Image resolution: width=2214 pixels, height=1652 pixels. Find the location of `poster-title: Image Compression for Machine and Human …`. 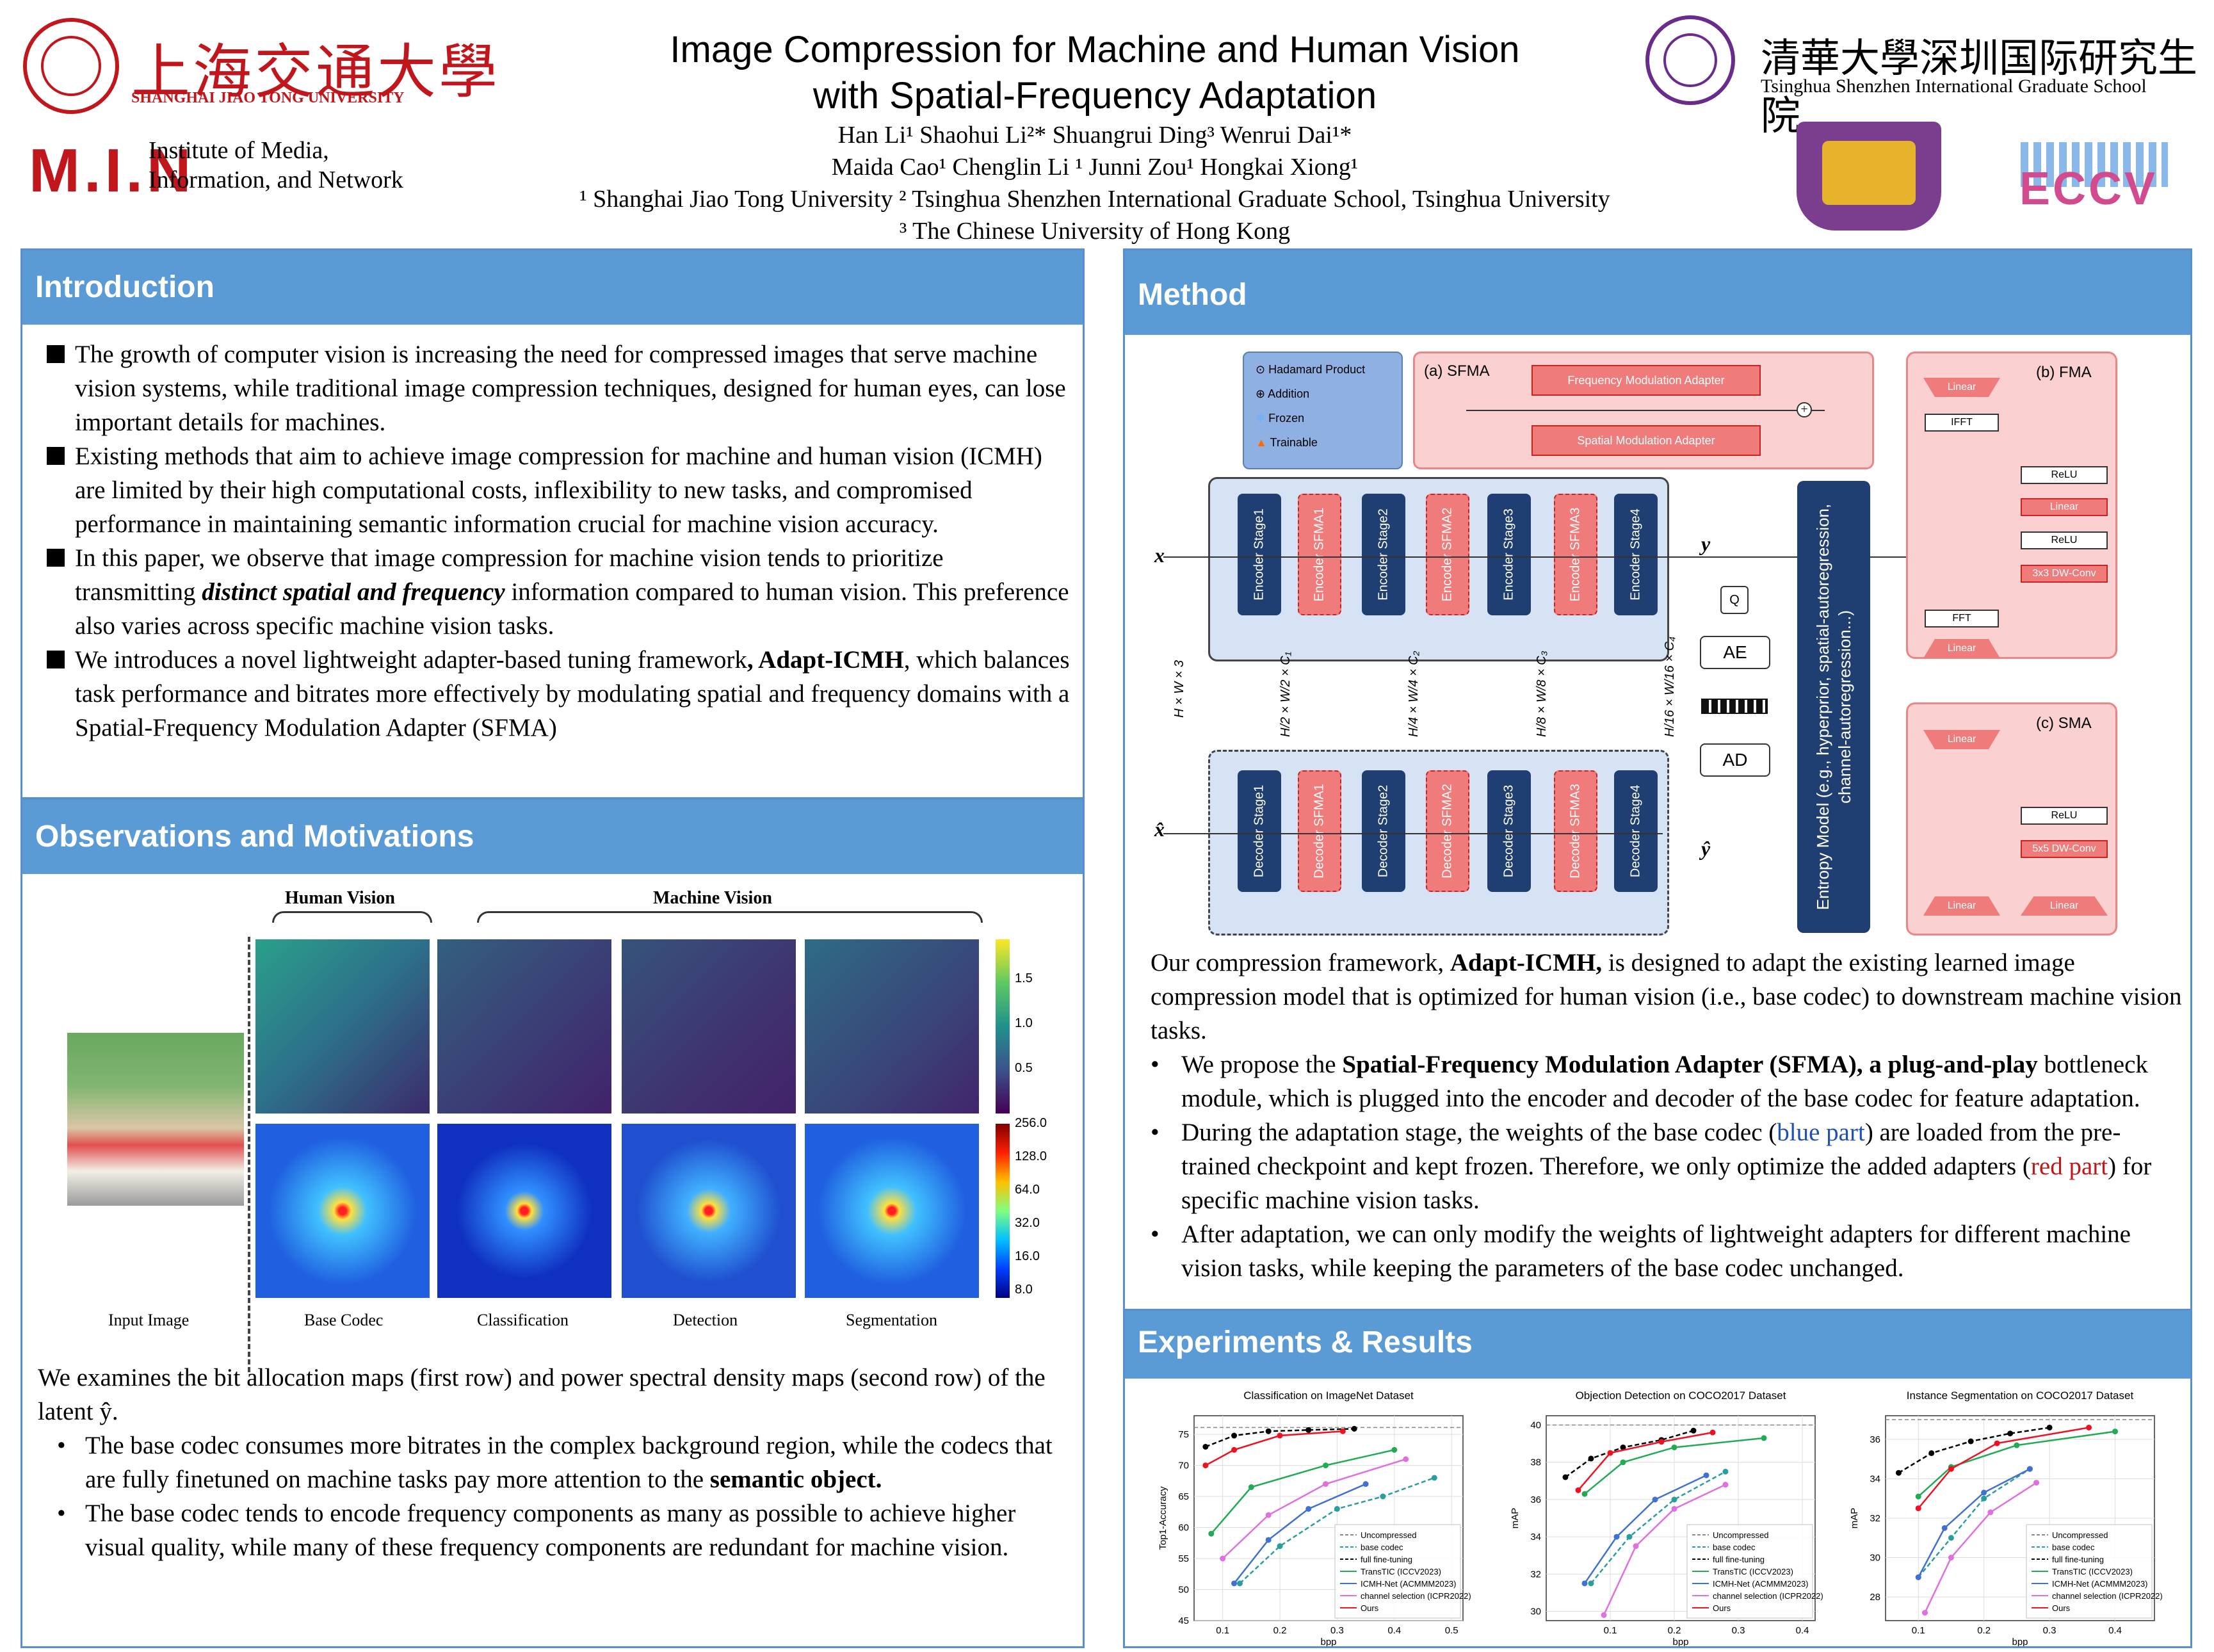

poster-title: Image Compression for Machine and Human … is located at coordinates (1095, 73).